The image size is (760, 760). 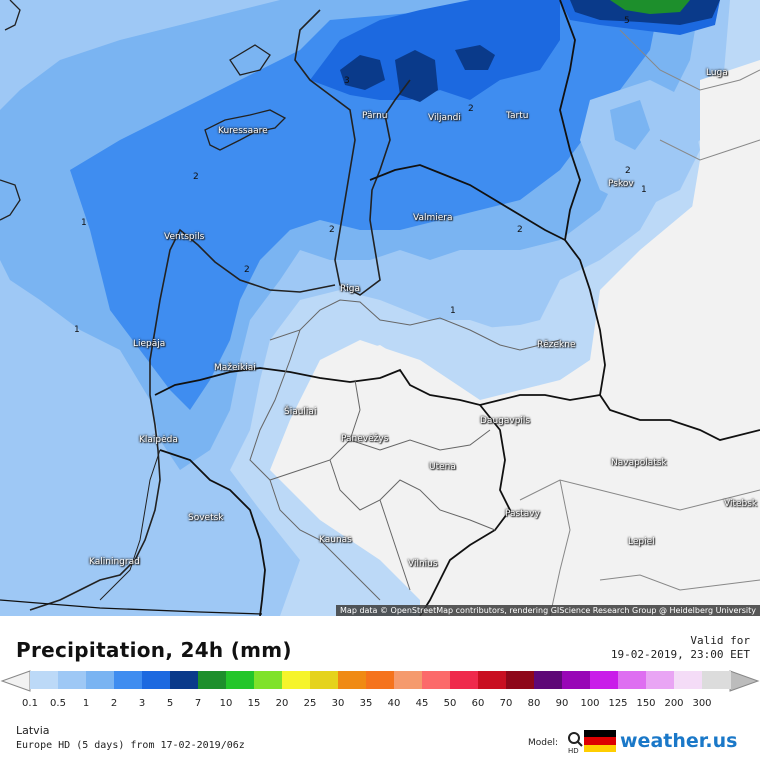 I want to click on city-label: Pärnu, so click(x=375, y=116).